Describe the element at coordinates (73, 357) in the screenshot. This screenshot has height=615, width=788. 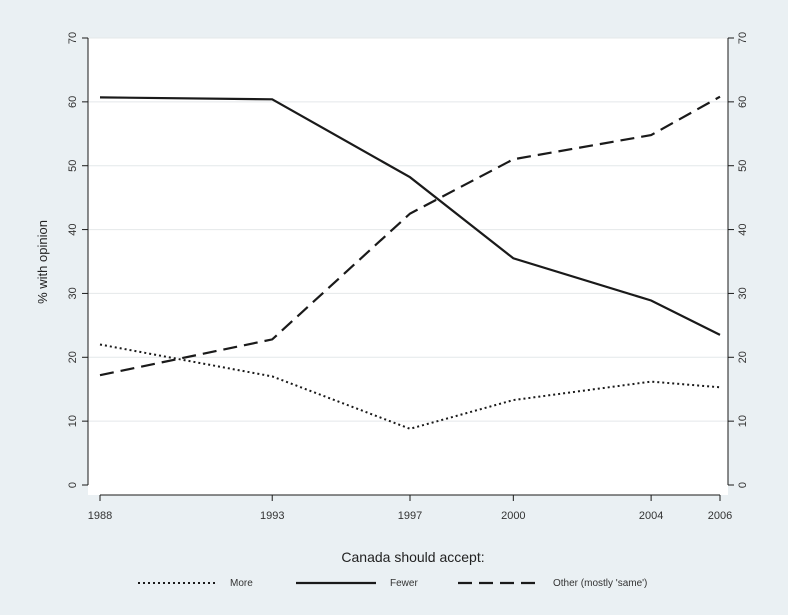
I see `y-tick-label-left-20: 20` at that location.